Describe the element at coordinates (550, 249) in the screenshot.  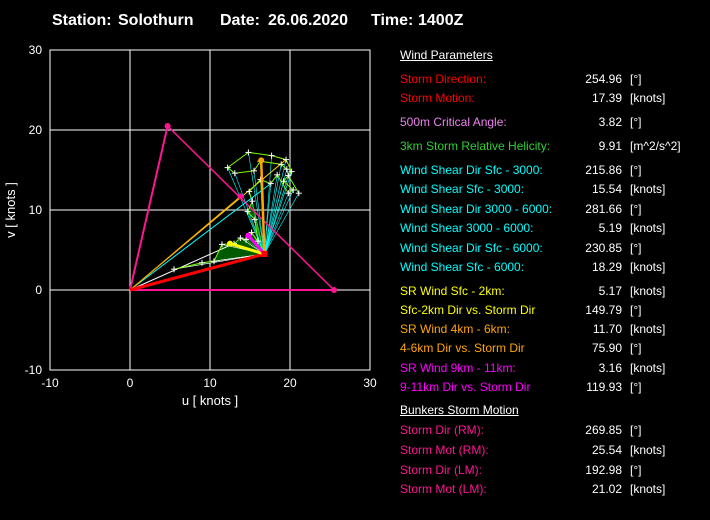
I see `wind-param-row: Wind Shear Dir Sfc - 6000: 230.85 [°]` at that location.